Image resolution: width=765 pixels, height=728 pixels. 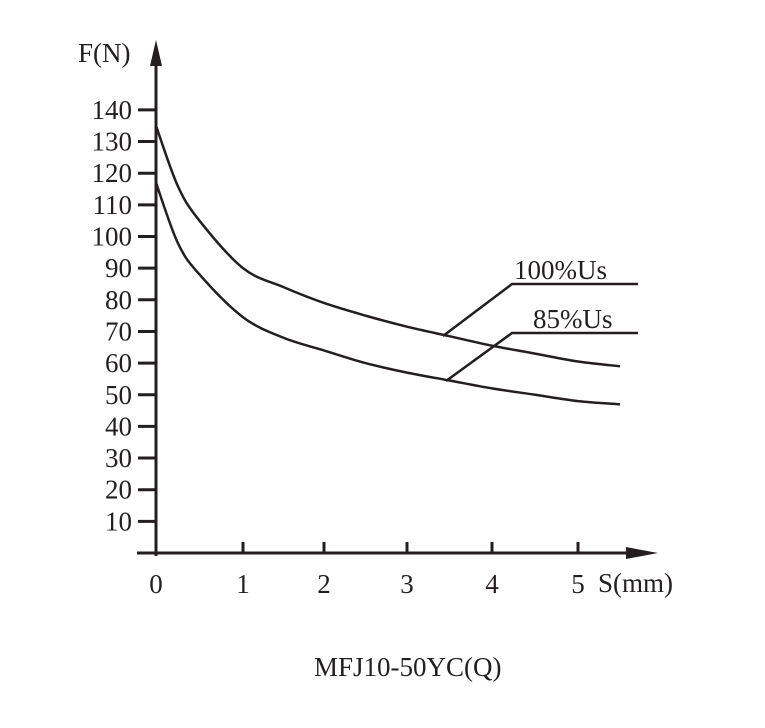 What do you see at coordinates (113, 205) in the screenshot?
I see `y-tick-label: 110` at bounding box center [113, 205].